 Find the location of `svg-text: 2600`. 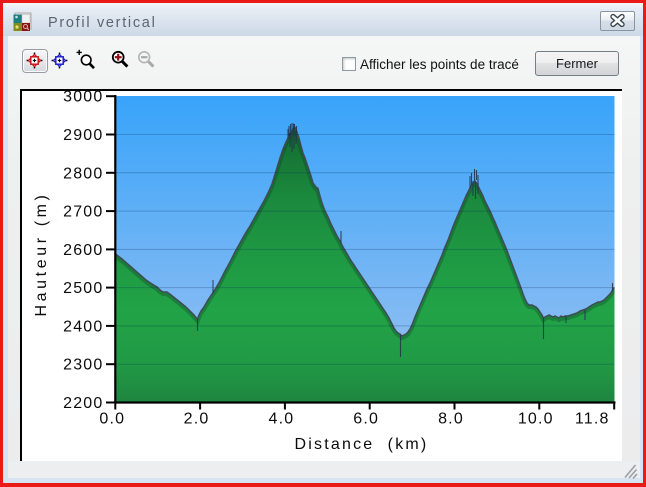

svg-text: 2600 is located at coordinates (83, 250).